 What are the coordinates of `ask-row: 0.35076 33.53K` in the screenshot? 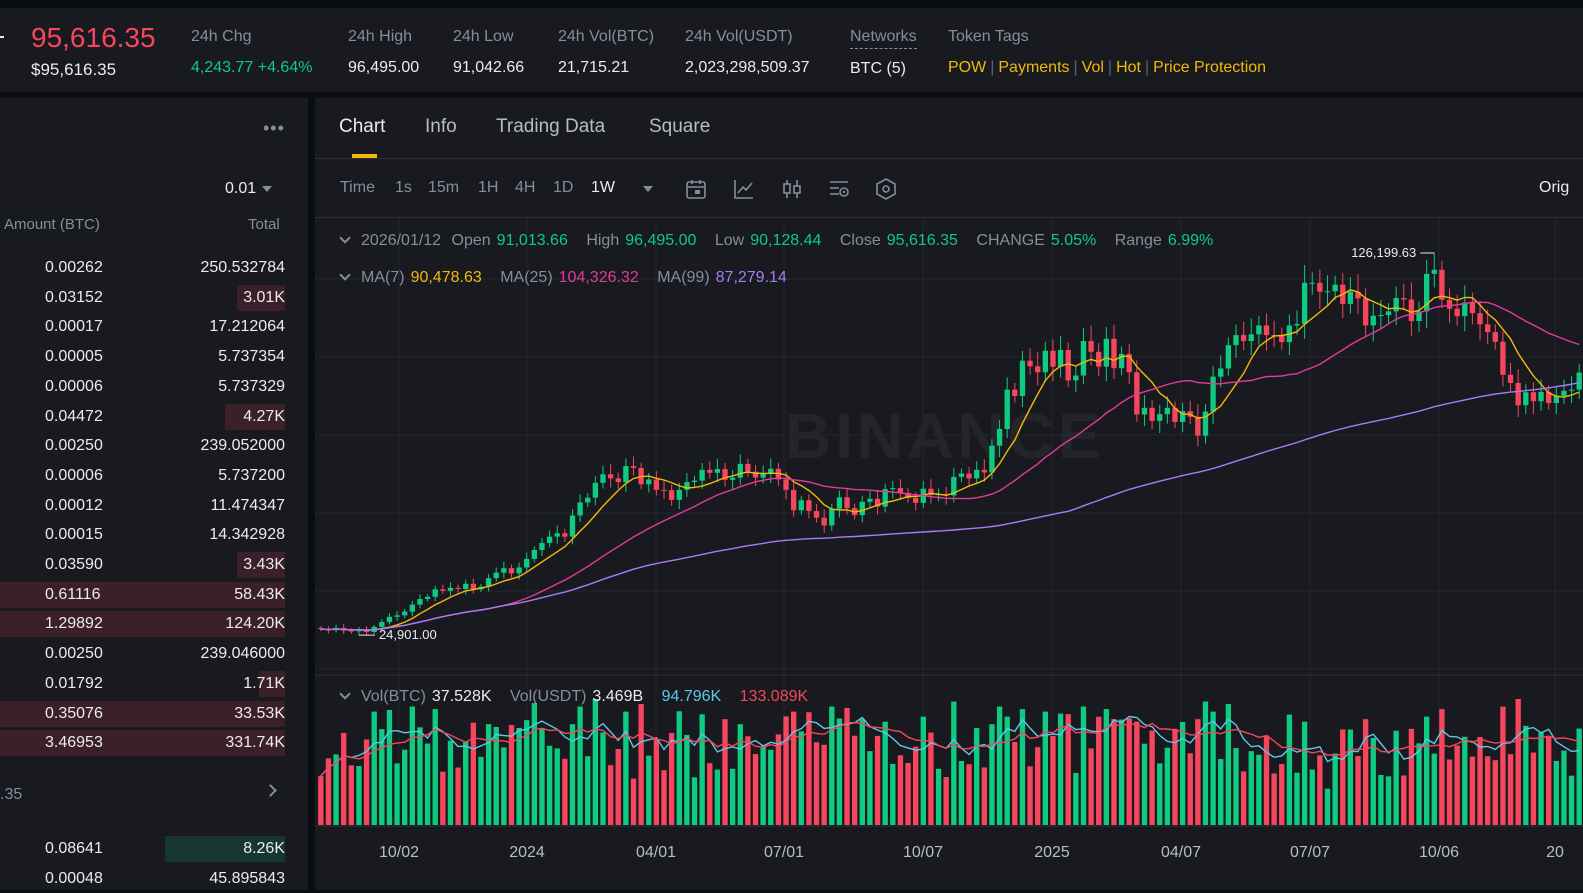 It's located at (142, 713).